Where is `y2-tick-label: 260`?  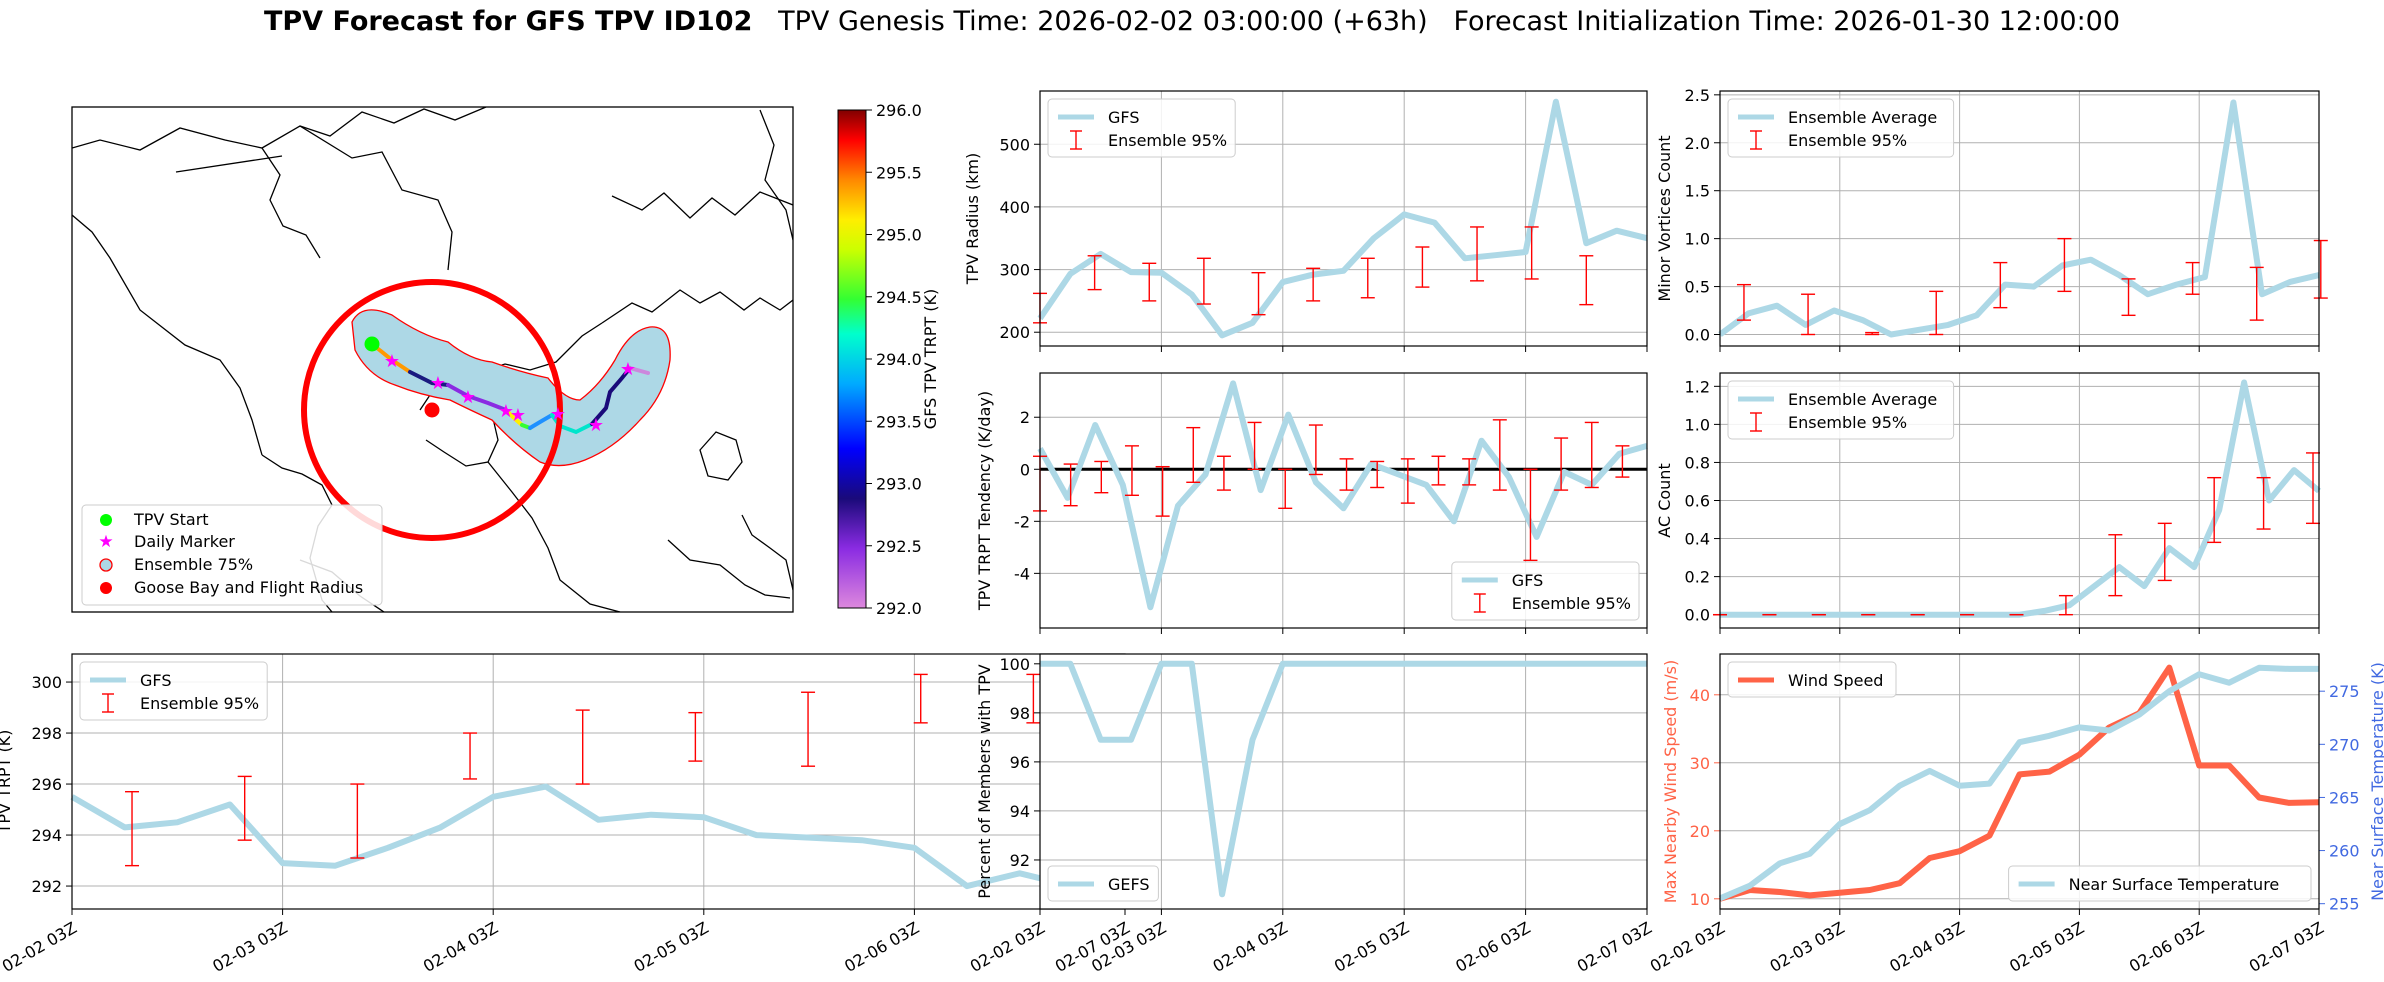
y2-tick-label: 260 is located at coordinates (2344, 851).